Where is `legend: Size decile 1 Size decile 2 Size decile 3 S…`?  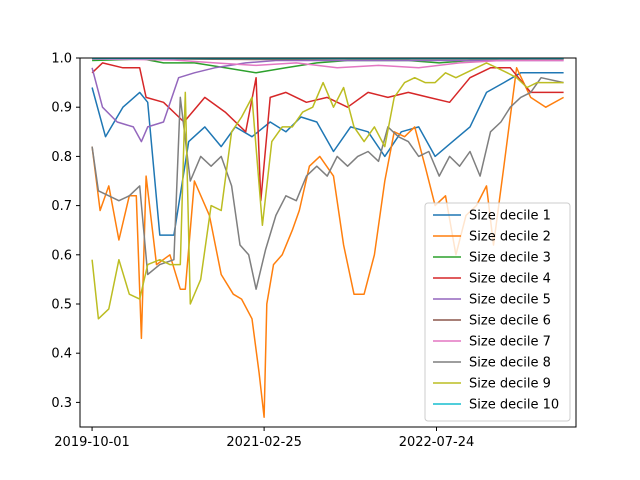
legend: Size decile 1 Size decile 2 Size decile 3 S… is located at coordinates (497, 312).